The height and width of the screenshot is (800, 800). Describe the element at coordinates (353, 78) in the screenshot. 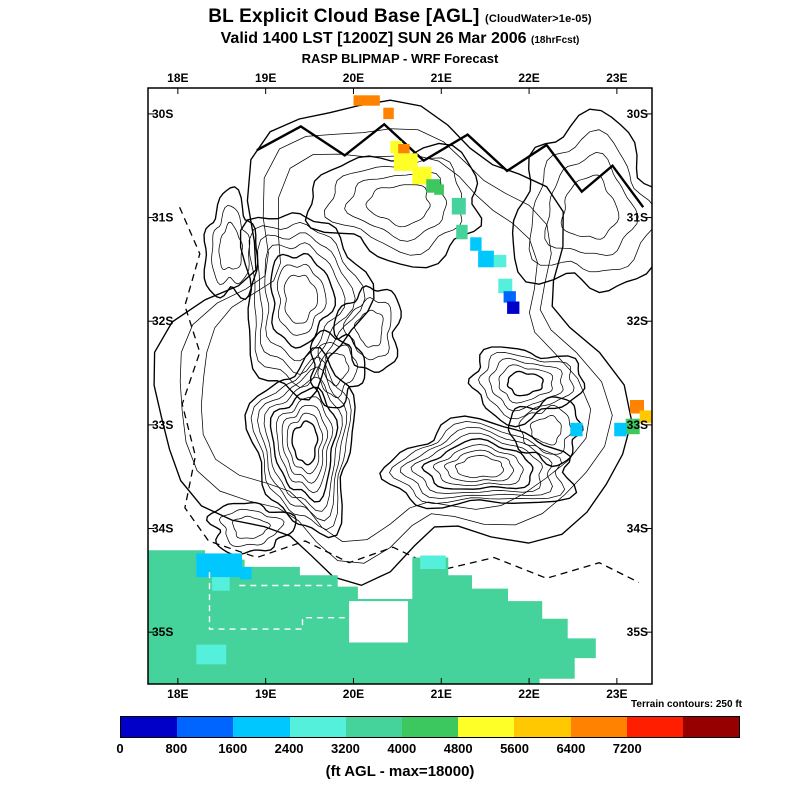

I see `lon-tick-label-top: 20E` at that location.